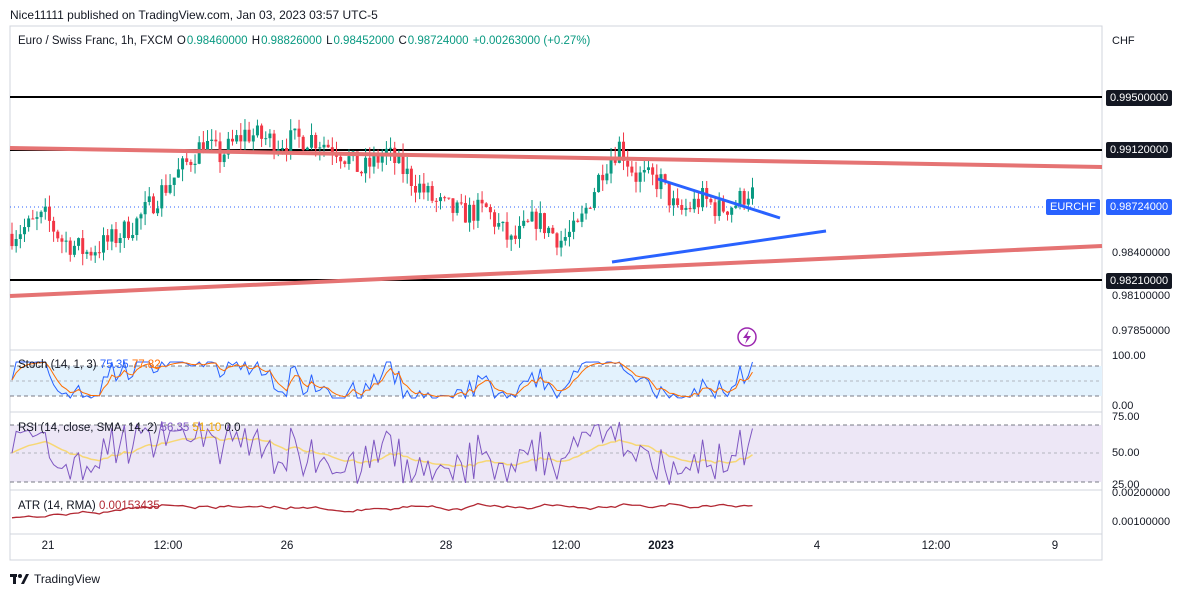 This screenshot has height=597, width=1194. I want to click on time-label: 4, so click(817, 546).